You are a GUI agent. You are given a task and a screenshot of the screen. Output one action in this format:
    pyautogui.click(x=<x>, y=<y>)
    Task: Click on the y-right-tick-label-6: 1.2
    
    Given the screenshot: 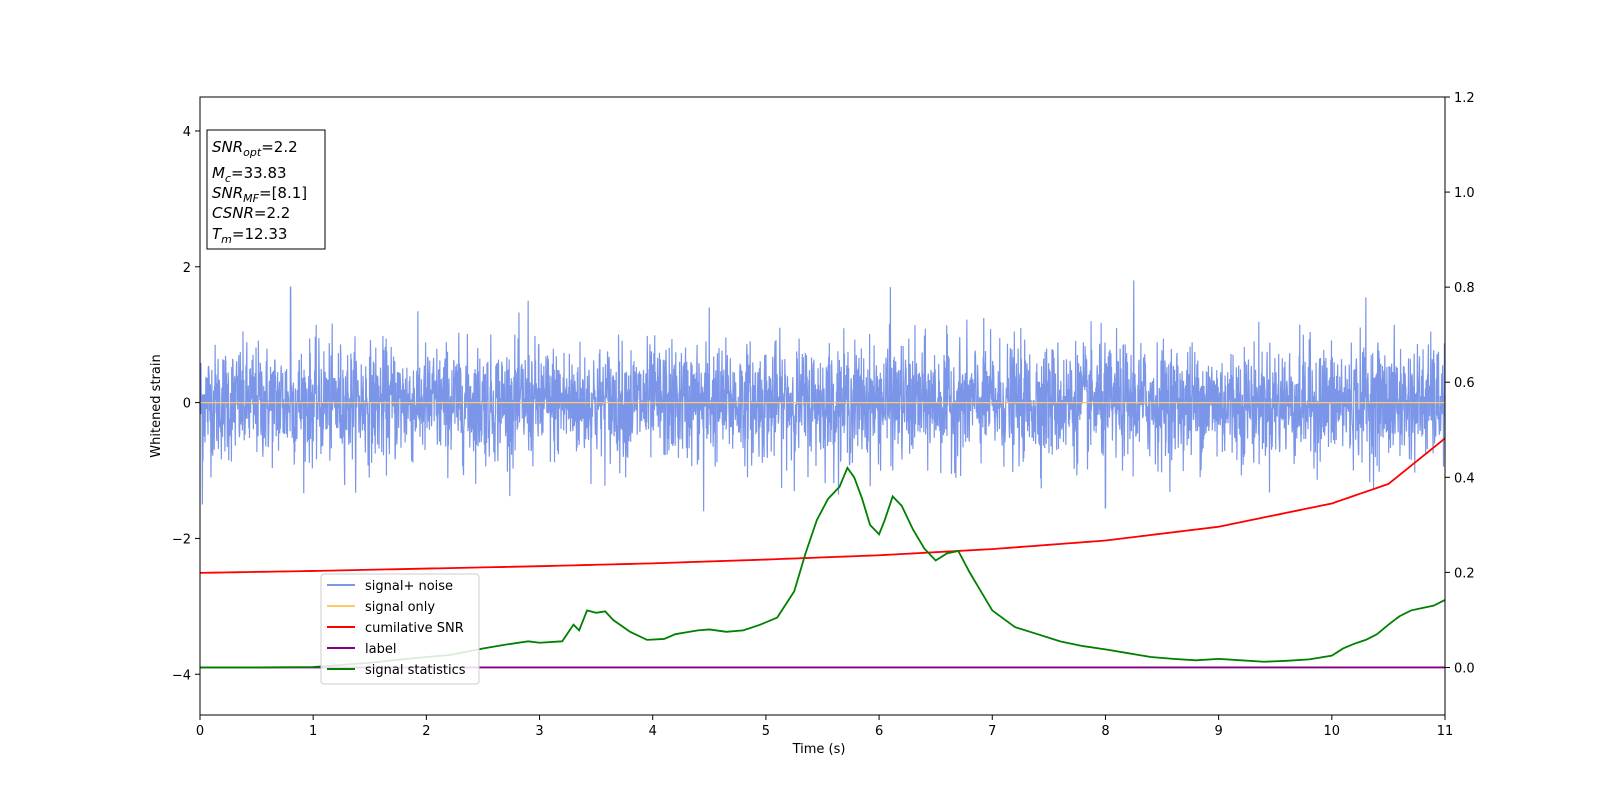 What is the action you would take?
    pyautogui.click(x=1464, y=98)
    